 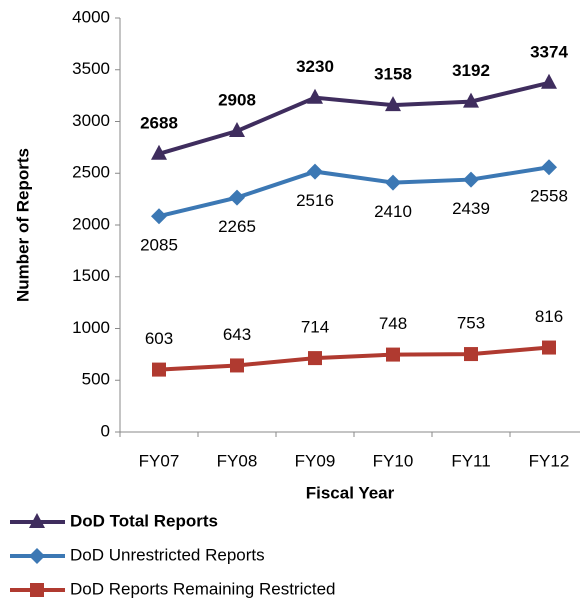 What do you see at coordinates (393, 460) in the screenshot?
I see `x-tick-label: FY10` at bounding box center [393, 460].